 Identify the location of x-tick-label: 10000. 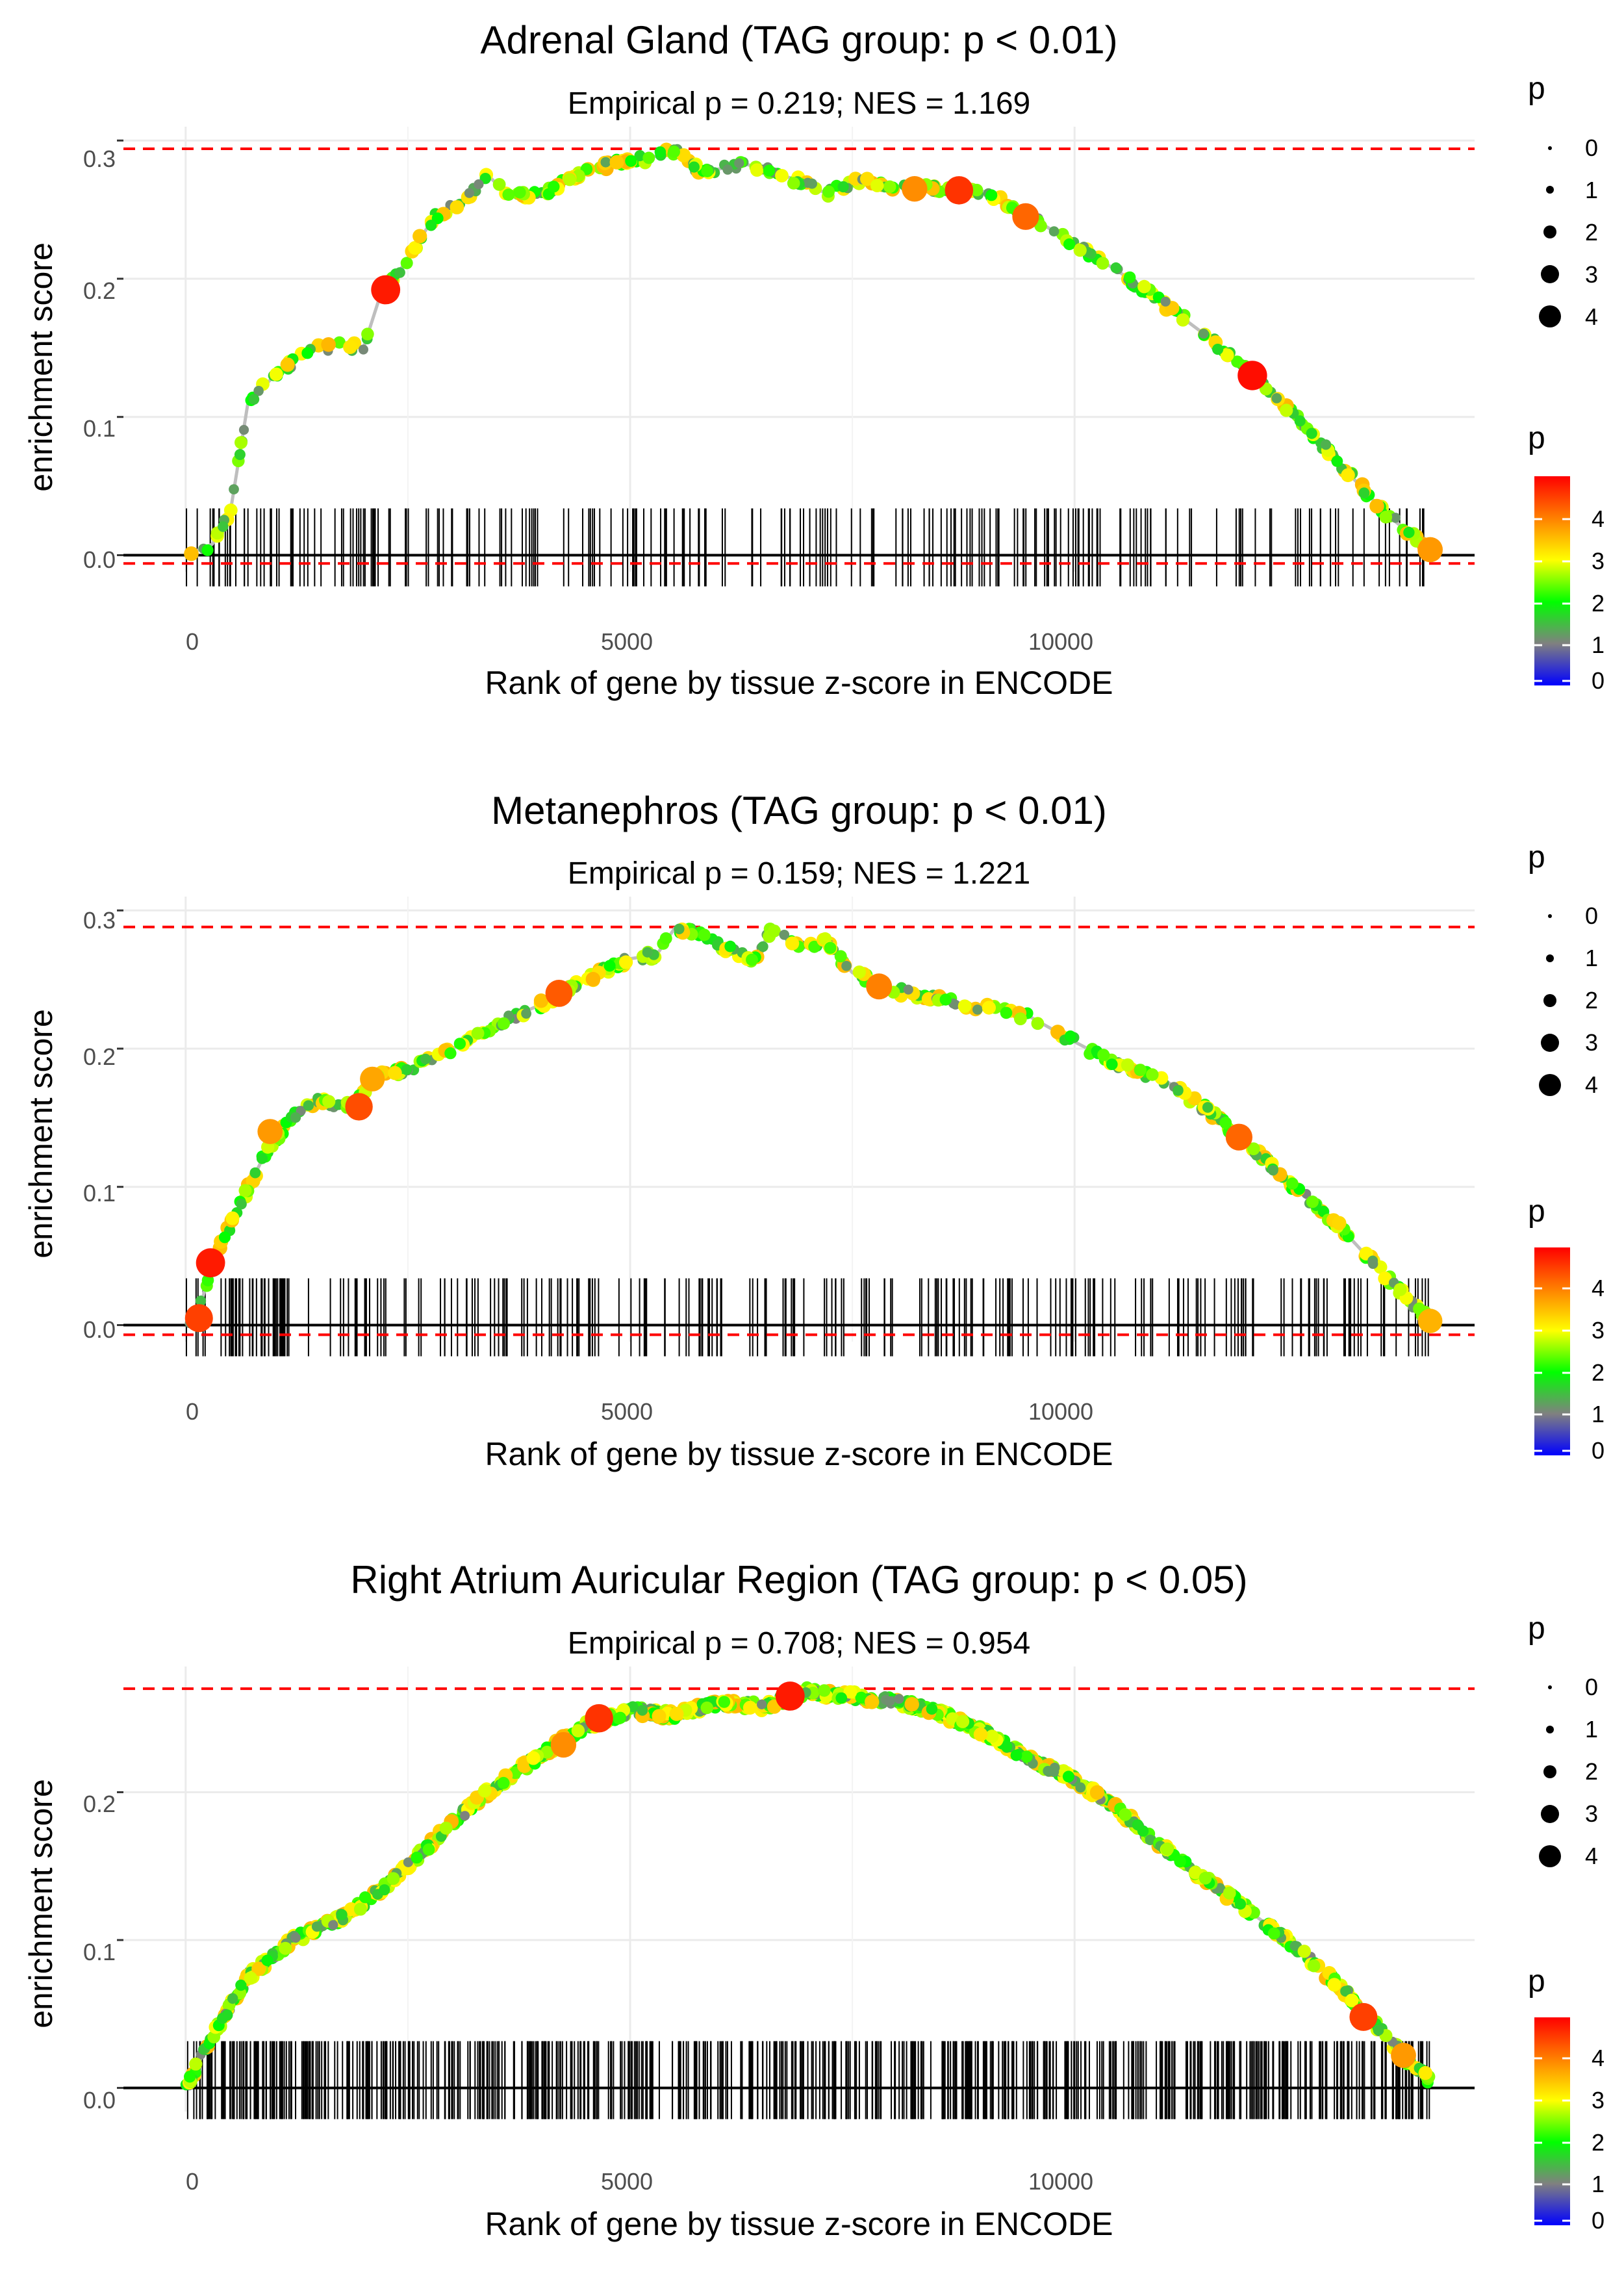
(1060, 1411).